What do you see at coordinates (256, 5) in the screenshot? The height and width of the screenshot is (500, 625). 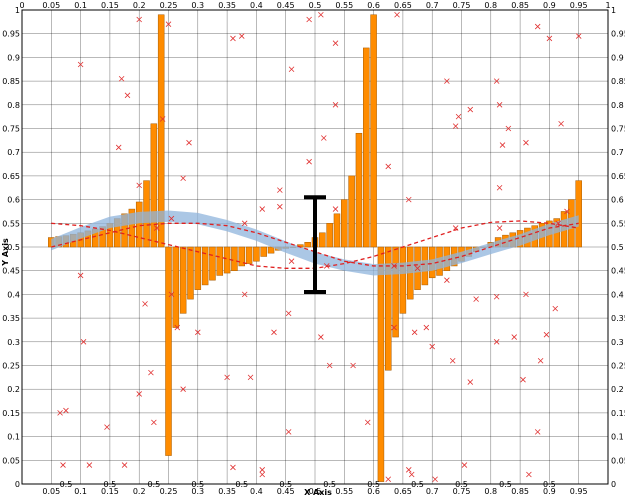 I see `x-tick-label-top: 0.4` at bounding box center [256, 5].